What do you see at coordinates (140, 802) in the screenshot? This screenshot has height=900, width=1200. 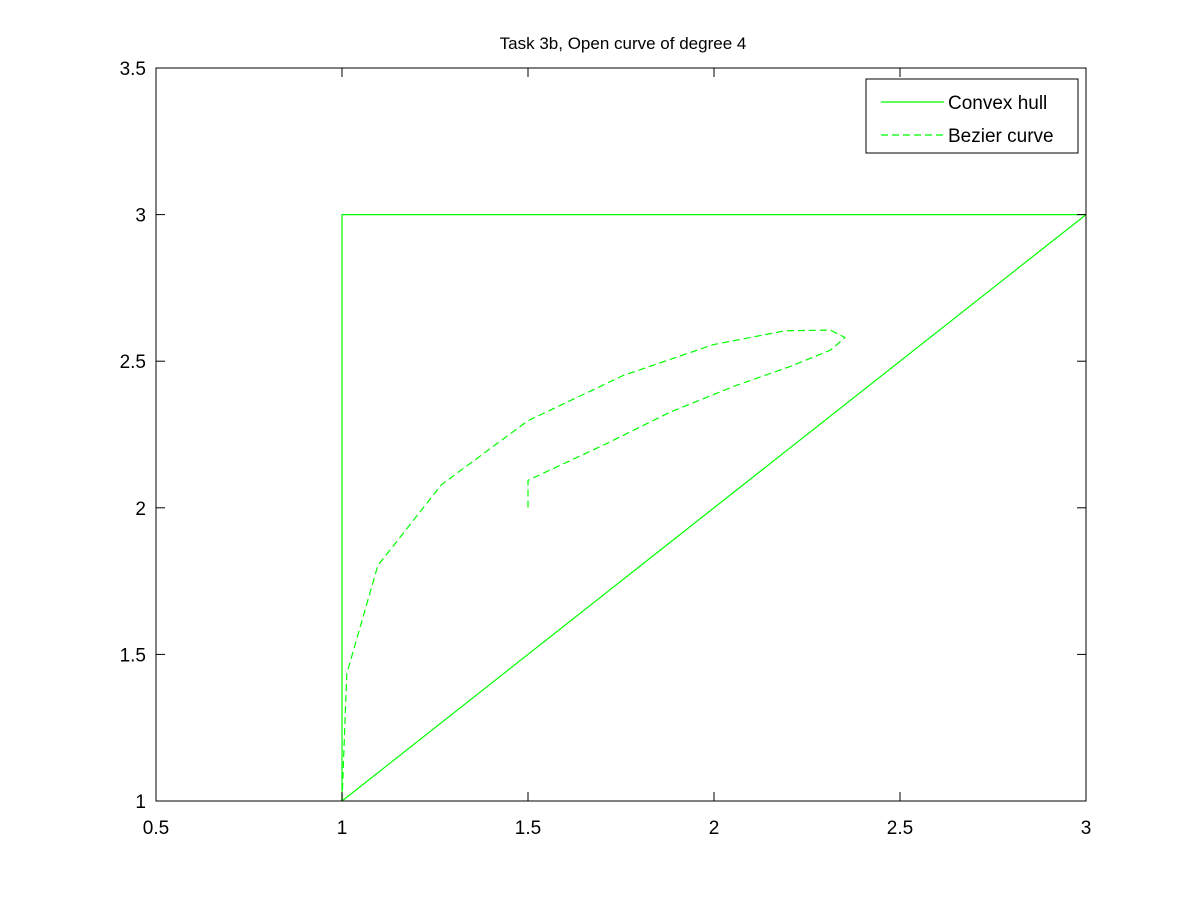 I see `y-tick-label: 1` at bounding box center [140, 802].